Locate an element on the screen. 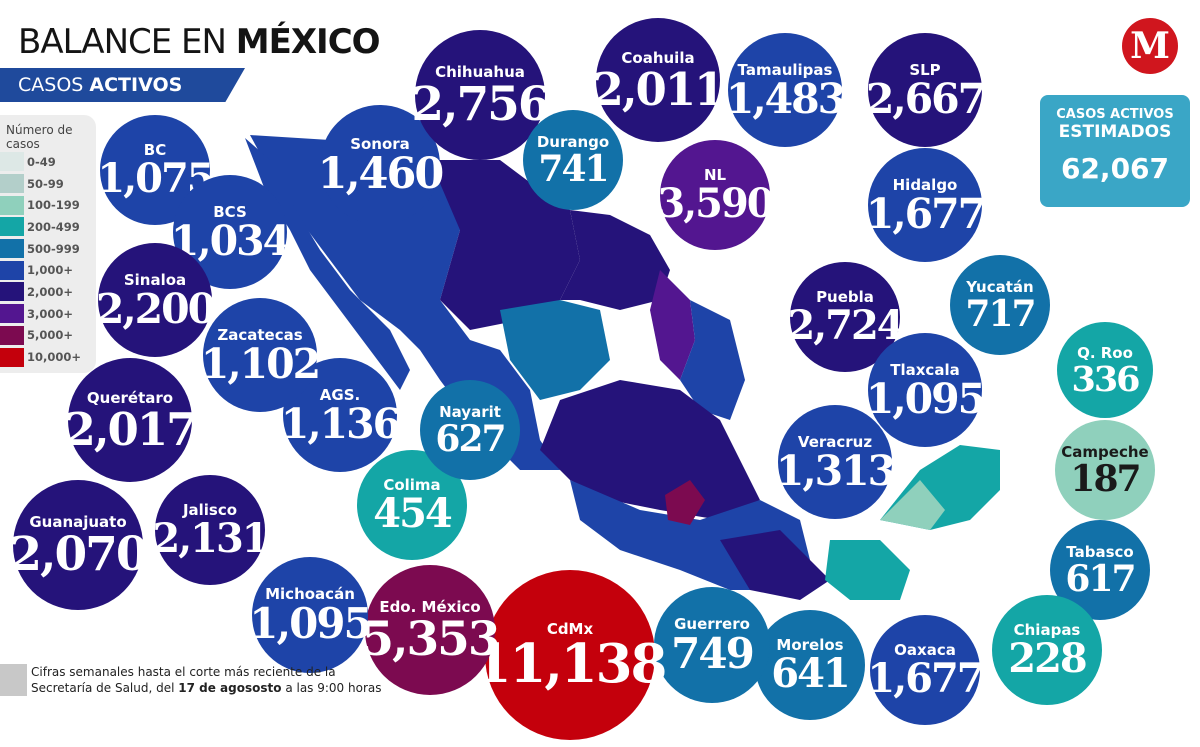 The image size is (1200, 747). state-circle: Veracruz 1,313 is located at coordinates (835, 462).